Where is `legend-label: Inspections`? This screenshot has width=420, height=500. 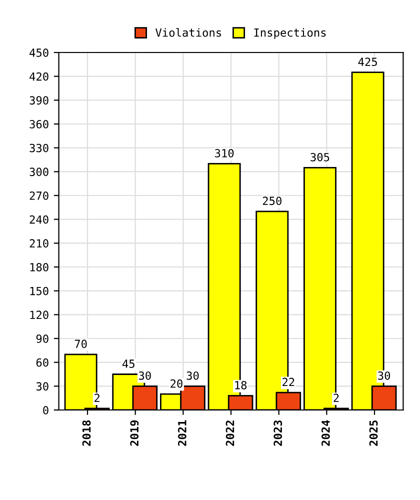 legend-label: Inspections is located at coordinates (290, 33).